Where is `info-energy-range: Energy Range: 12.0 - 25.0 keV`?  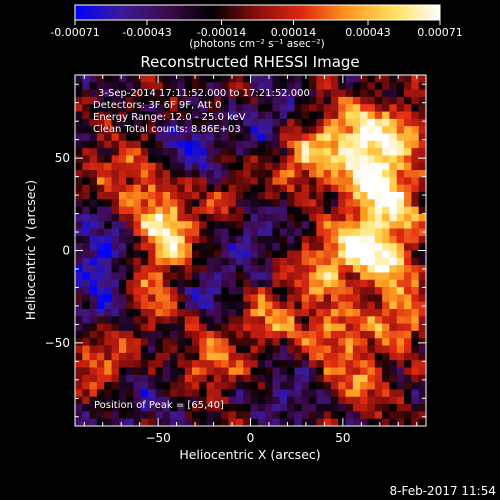
info-energy-range: Energy Range: 12.0 - 25.0 keV is located at coordinates (169, 117).